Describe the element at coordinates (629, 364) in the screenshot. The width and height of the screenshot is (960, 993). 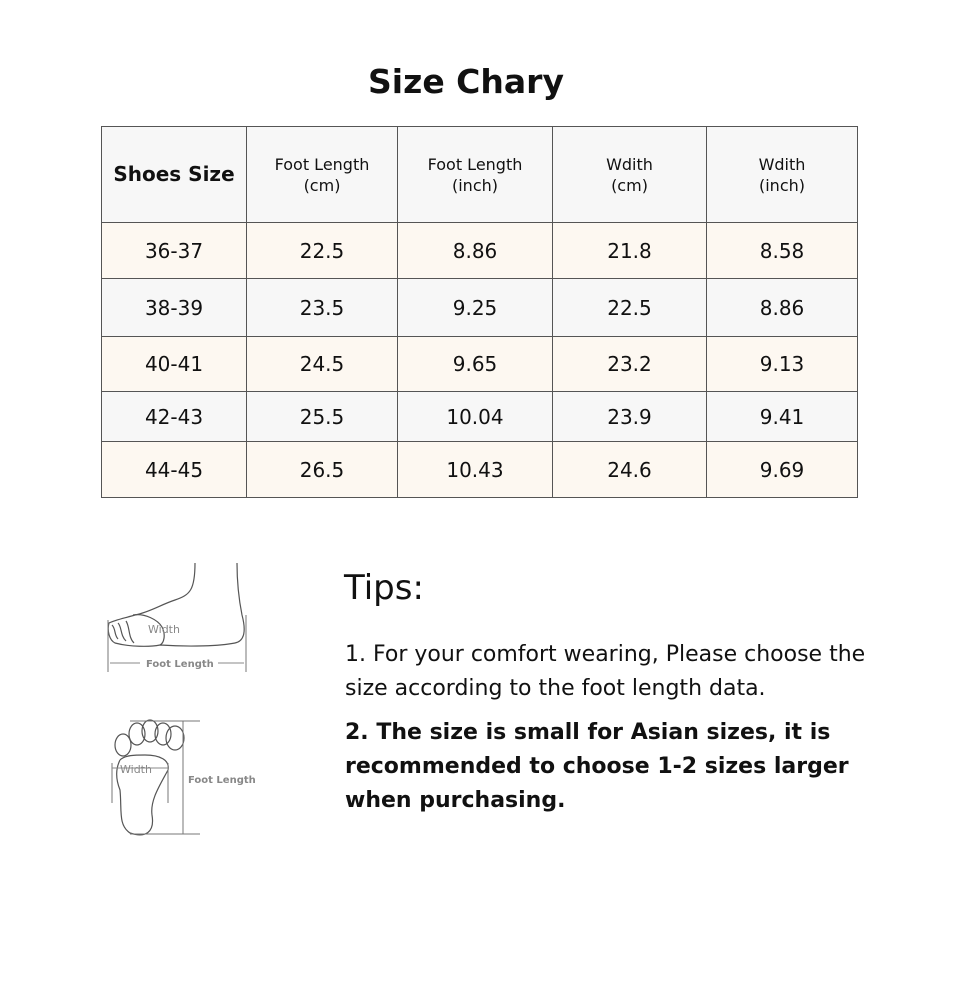
I see `cell: 23.2` at that location.